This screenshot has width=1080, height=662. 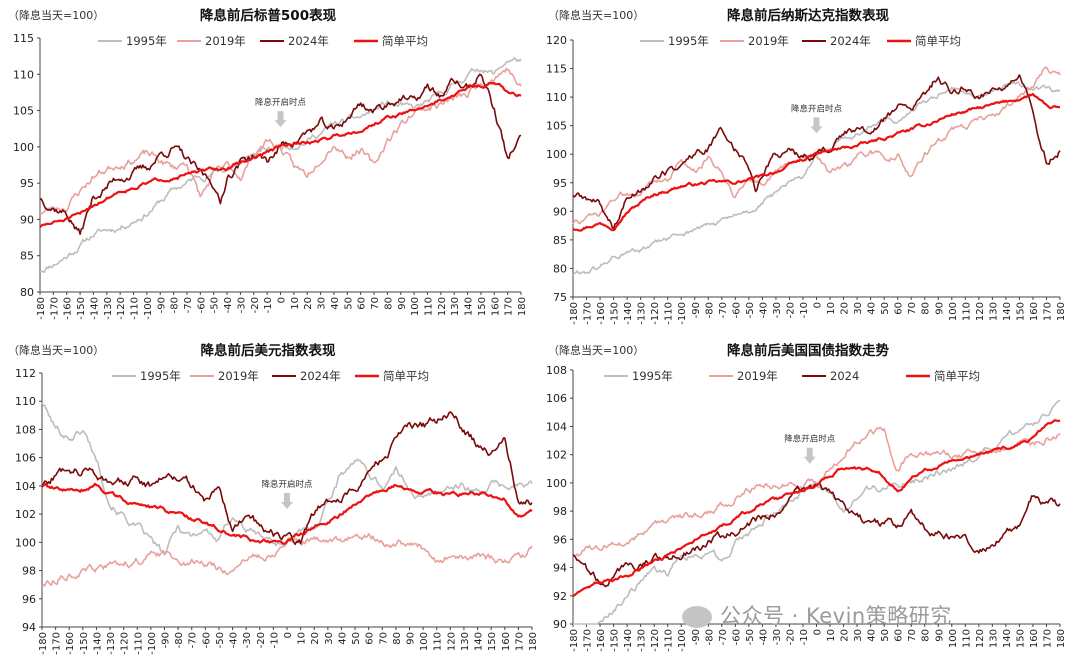 What do you see at coordinates (287, 478) in the screenshot?
I see `series-line-s2024` at bounding box center [287, 478].